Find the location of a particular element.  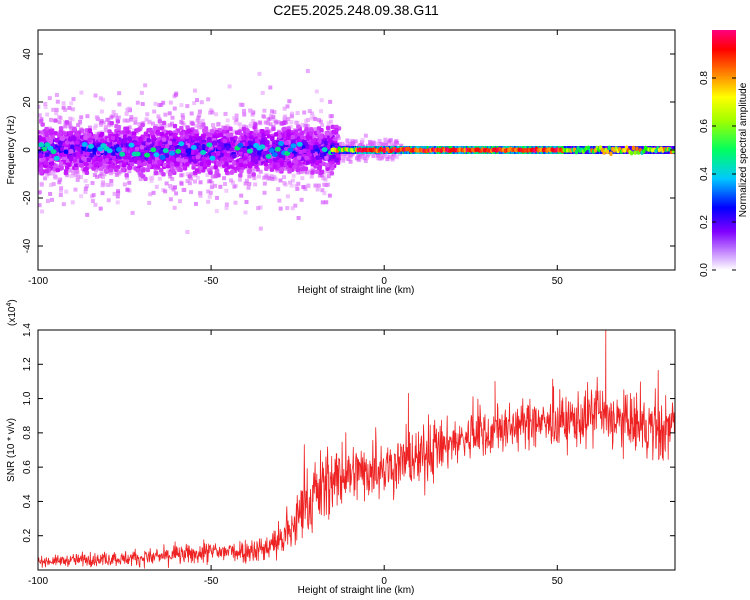

colorbar-ticks: 0.00.20.40.60.8 is located at coordinates (717, 174).